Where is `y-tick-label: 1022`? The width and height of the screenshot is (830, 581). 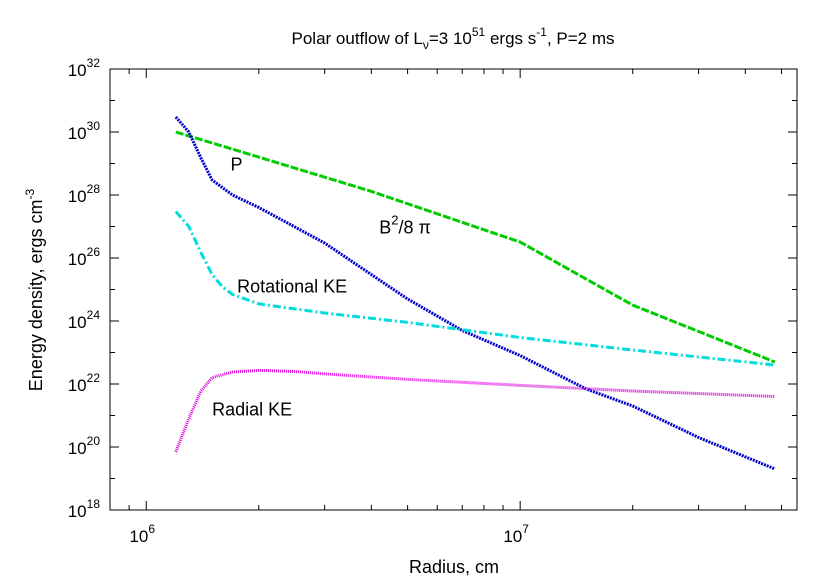 y-tick-label: 1022 is located at coordinates (84, 383).